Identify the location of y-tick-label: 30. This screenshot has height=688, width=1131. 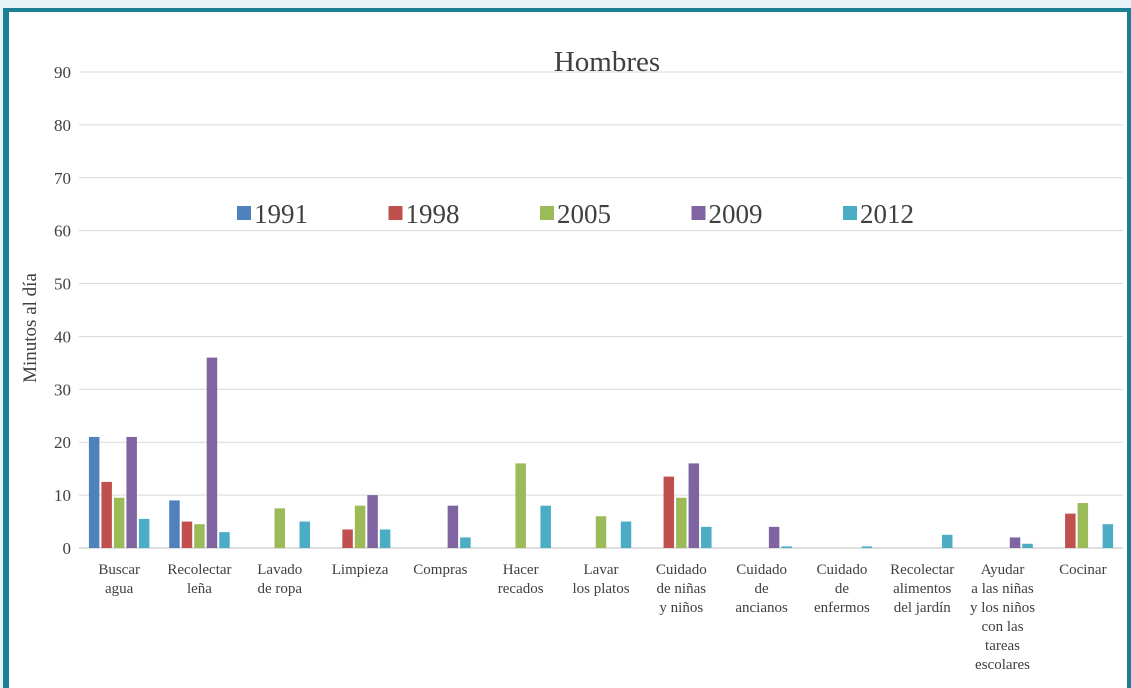
(62, 389).